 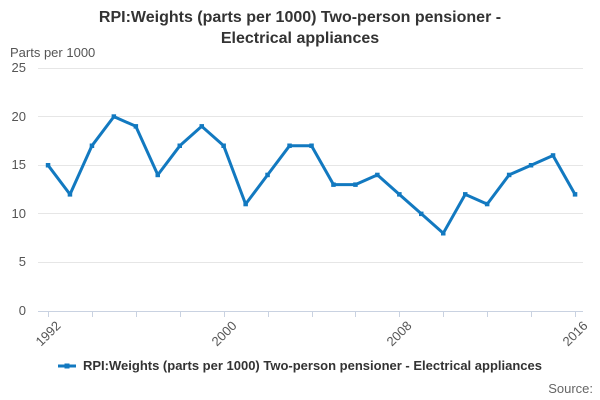 What do you see at coordinates (22, 262) in the screenshot?
I see `y-axis-tick-label-5: 5` at bounding box center [22, 262].